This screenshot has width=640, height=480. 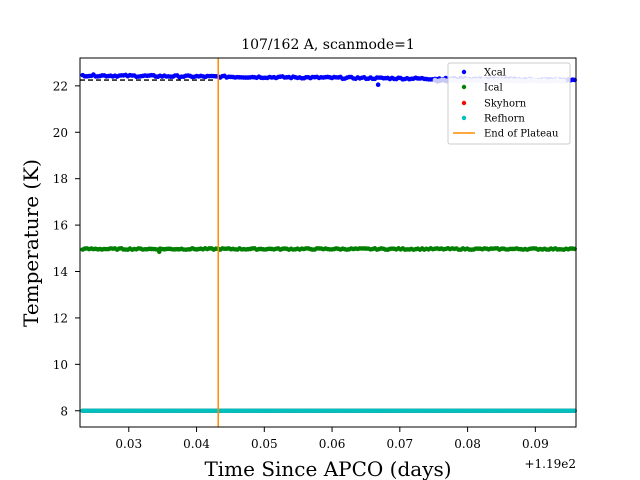 What do you see at coordinates (504, 119) in the screenshot?
I see `legend-label-refhorn: Refhorn` at bounding box center [504, 119].